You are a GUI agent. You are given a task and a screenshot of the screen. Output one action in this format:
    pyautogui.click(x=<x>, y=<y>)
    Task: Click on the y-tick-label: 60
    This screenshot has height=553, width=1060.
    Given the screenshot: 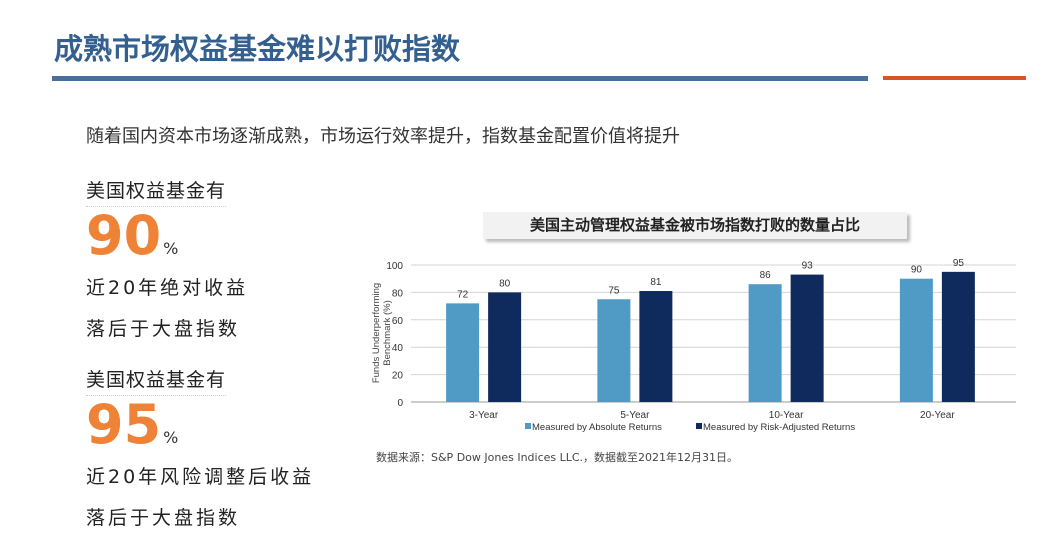 What is the action you would take?
    pyautogui.click(x=398, y=321)
    